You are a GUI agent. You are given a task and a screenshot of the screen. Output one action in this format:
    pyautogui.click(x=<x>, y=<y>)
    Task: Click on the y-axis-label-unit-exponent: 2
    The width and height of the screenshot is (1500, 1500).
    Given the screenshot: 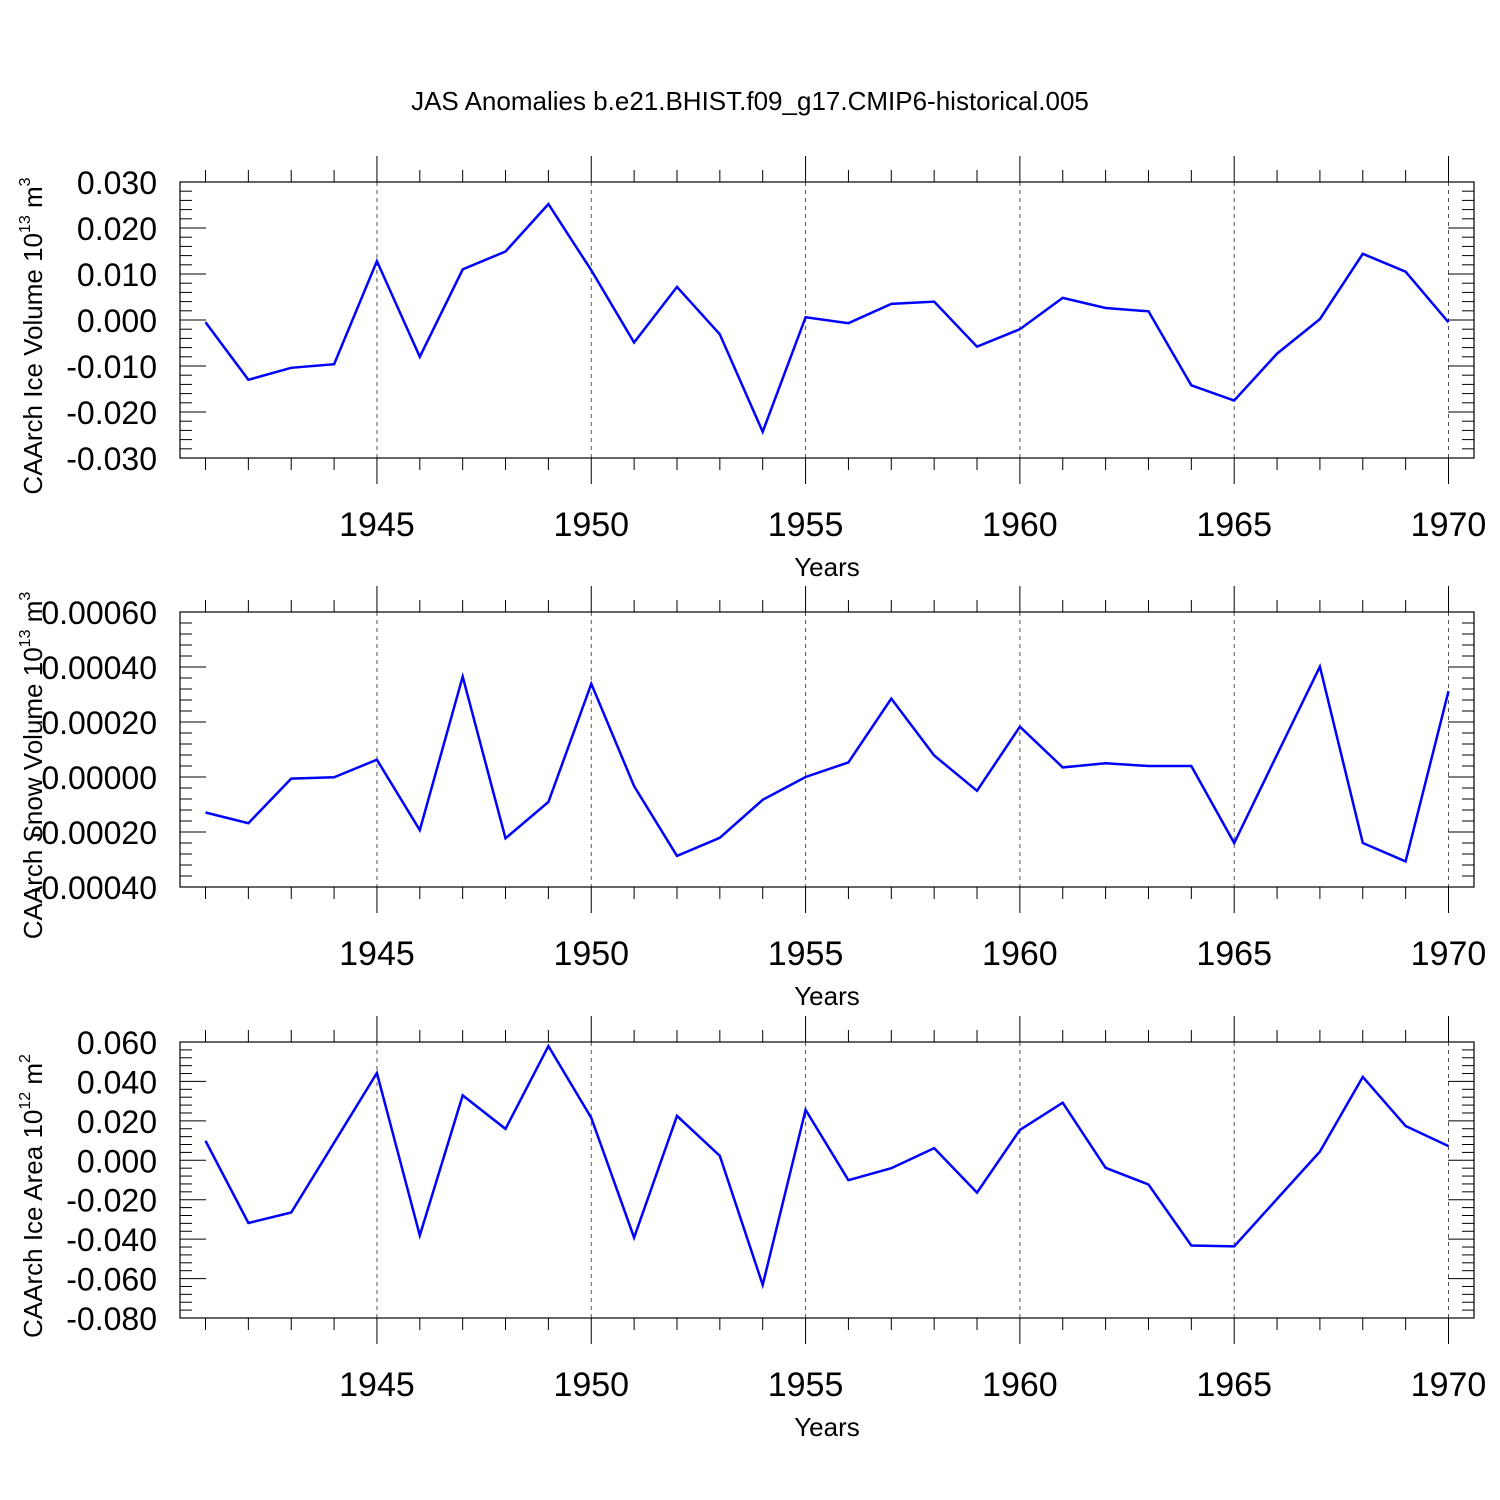 What is the action you would take?
    pyautogui.click(x=25, y=1058)
    